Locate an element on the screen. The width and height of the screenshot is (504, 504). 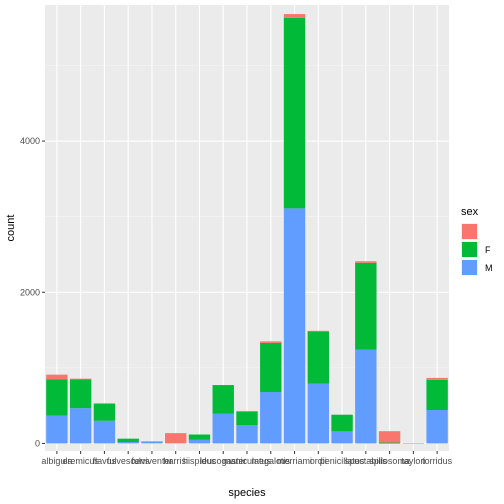
bar-fulvescens-M is located at coordinates (128, 443).